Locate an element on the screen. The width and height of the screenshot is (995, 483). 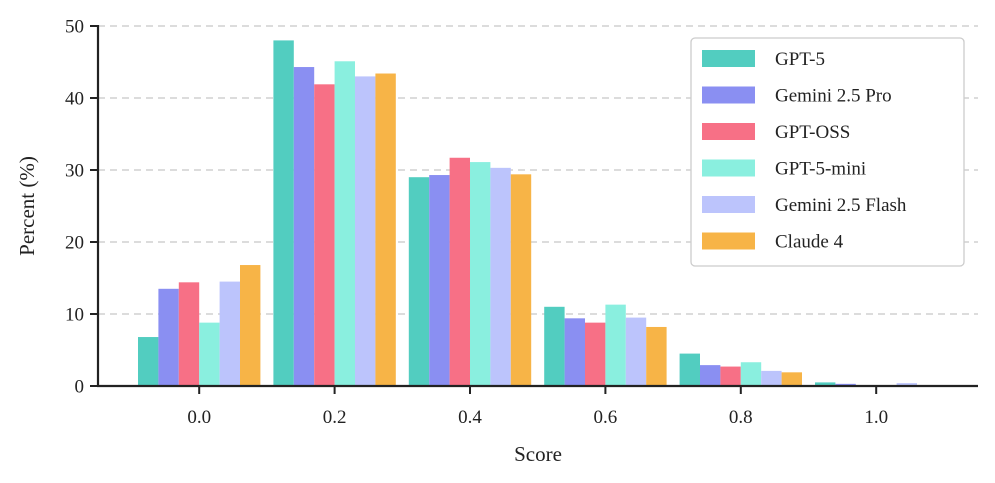
y-tick-labels: 0 10 20 30 40 50 is located at coordinates (81, 207).